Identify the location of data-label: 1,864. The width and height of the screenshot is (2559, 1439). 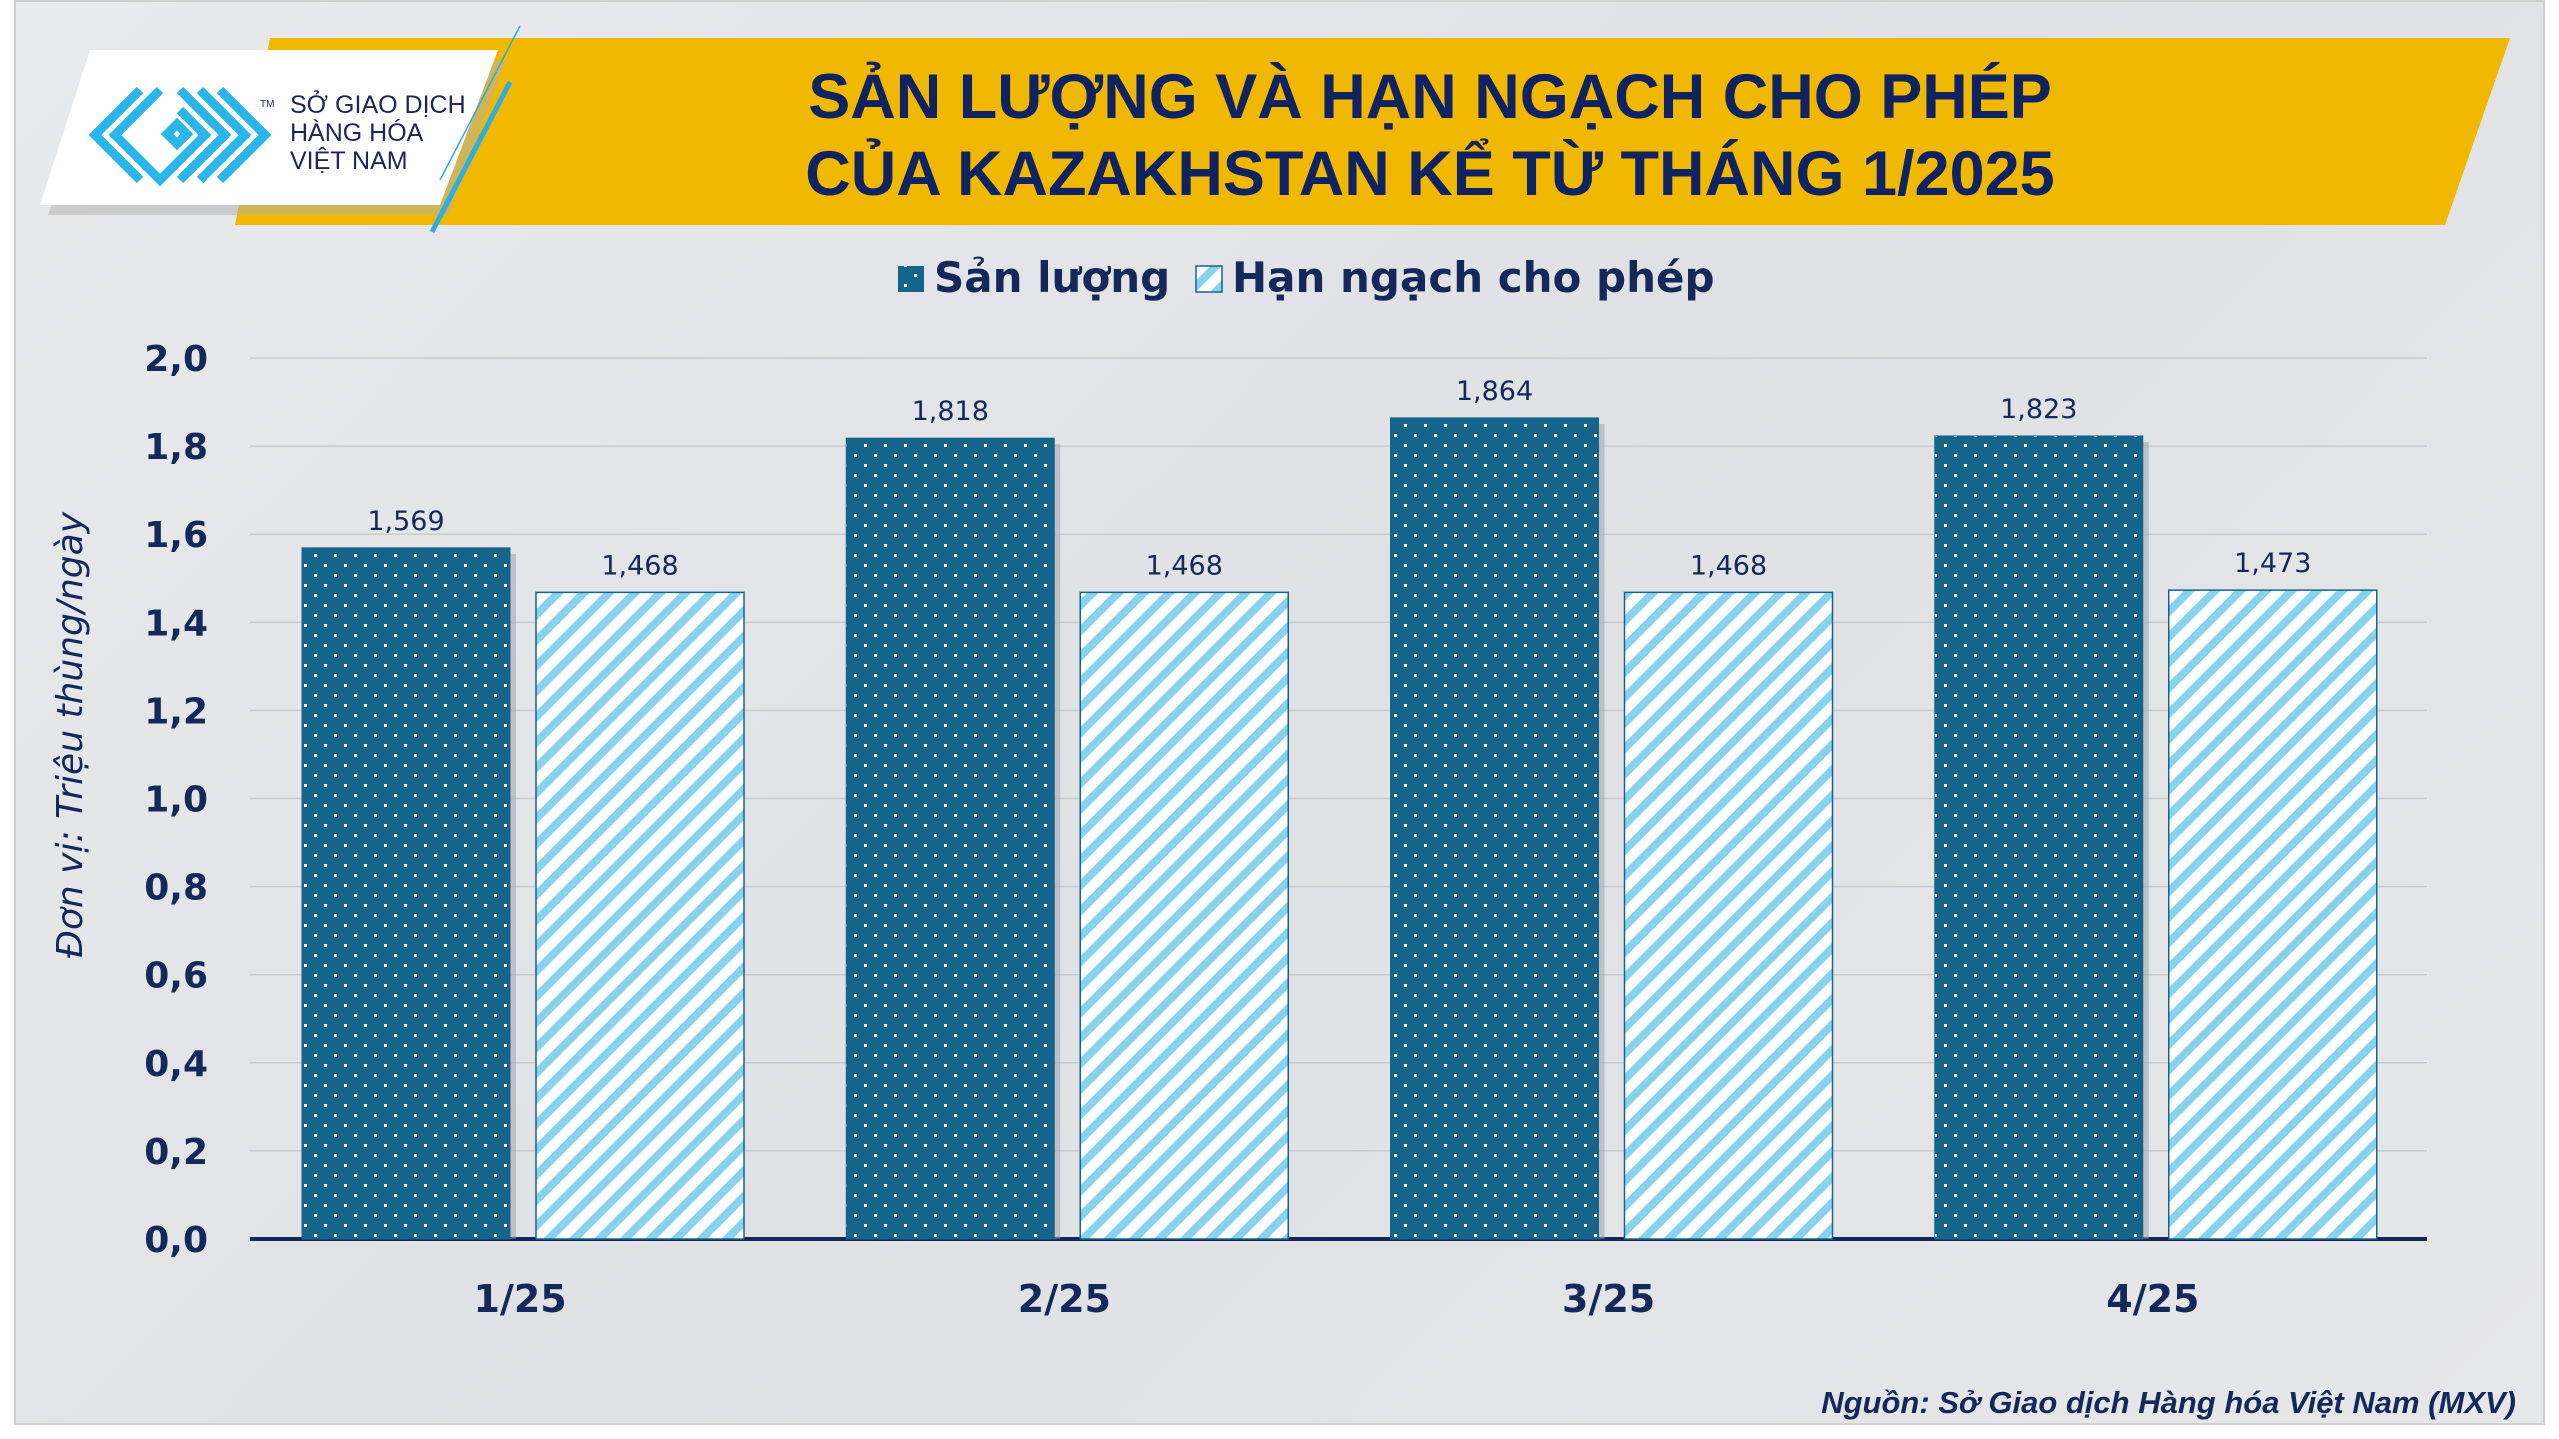
(1494, 391).